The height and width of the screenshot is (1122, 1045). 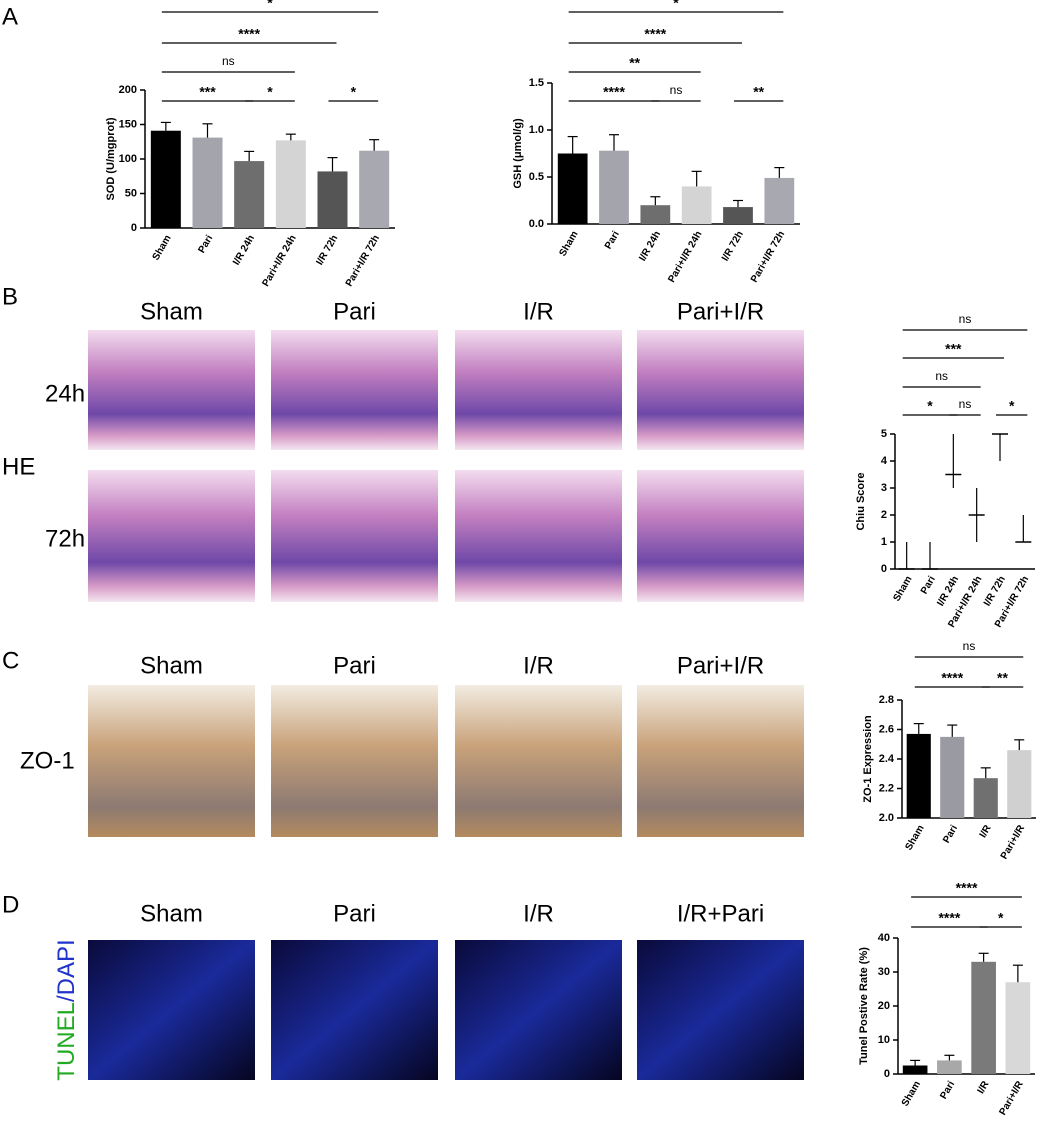 I want to click on y-tick-label: 2.6, so click(x=886, y=729).